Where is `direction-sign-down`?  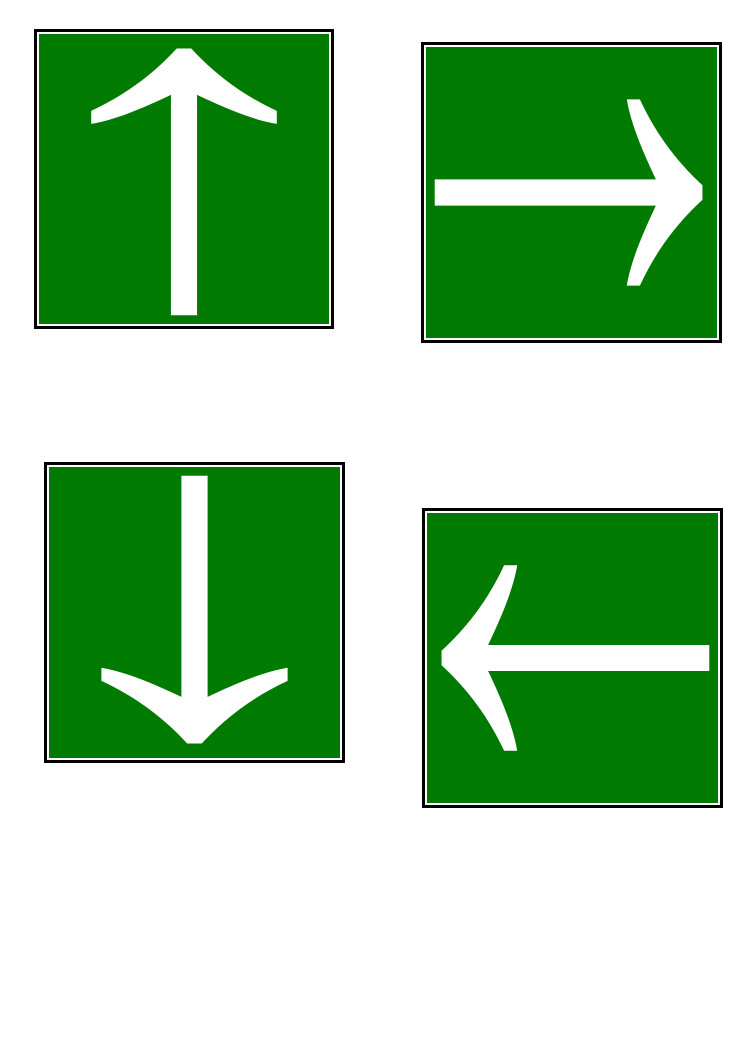
direction-sign-down is located at coordinates (194, 612).